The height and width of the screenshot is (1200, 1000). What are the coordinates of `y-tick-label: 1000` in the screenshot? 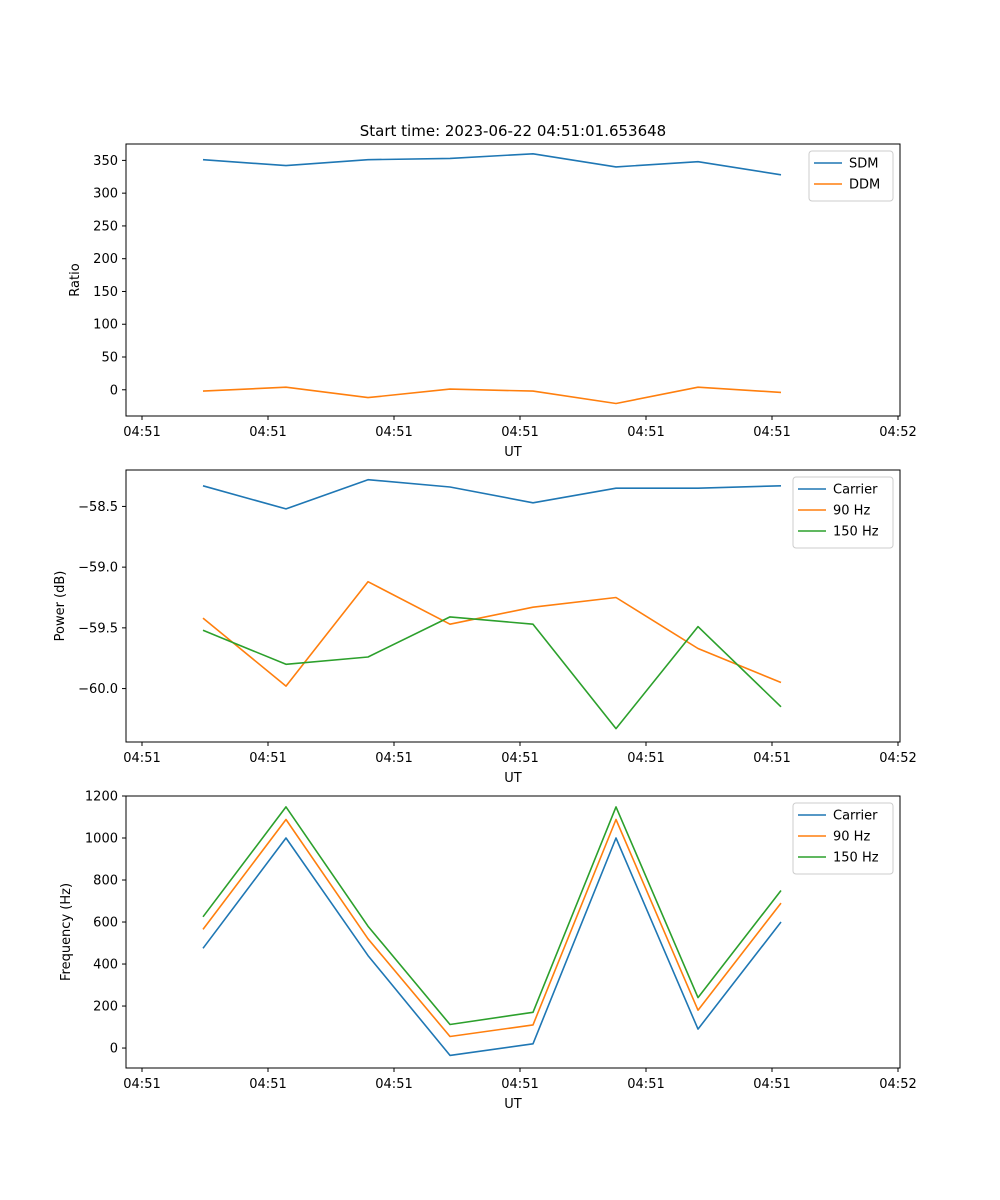 It's located at (101, 839).